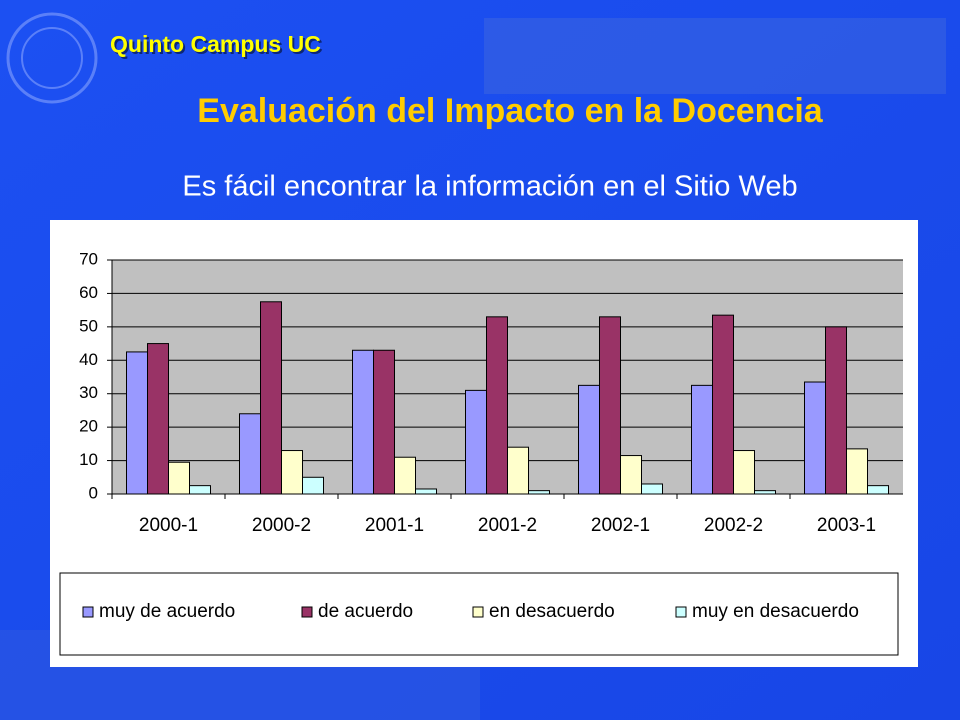 The image size is (960, 720). What do you see at coordinates (88, 426) in the screenshot?
I see `y-tick-label: 20` at bounding box center [88, 426].